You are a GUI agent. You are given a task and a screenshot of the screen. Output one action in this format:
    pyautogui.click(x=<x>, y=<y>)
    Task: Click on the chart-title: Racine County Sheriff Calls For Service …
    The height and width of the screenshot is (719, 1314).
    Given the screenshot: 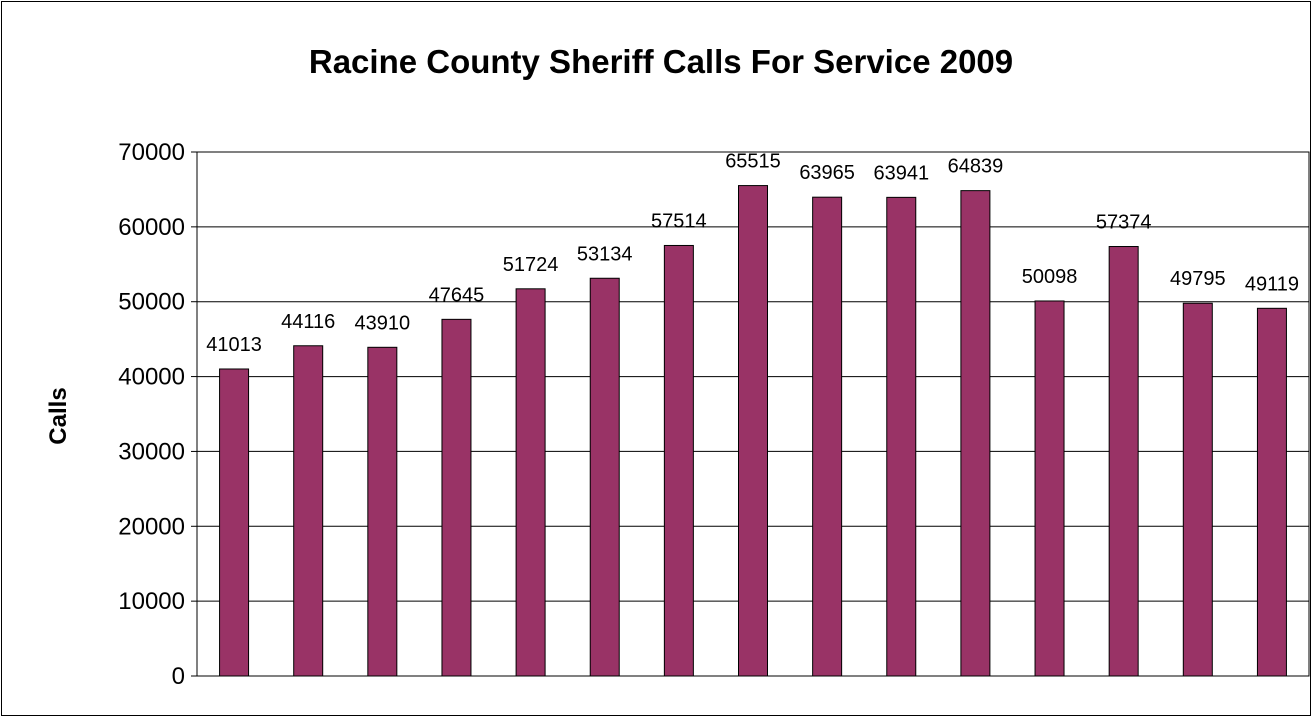 What is the action you would take?
    pyautogui.click(x=661, y=61)
    